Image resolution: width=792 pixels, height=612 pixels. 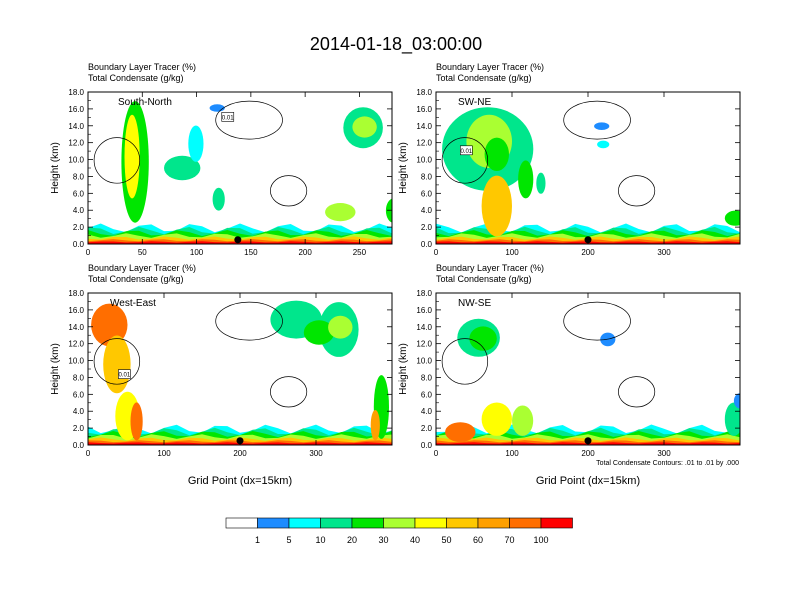 I want to click on legend-label: 10, so click(x=320, y=540).